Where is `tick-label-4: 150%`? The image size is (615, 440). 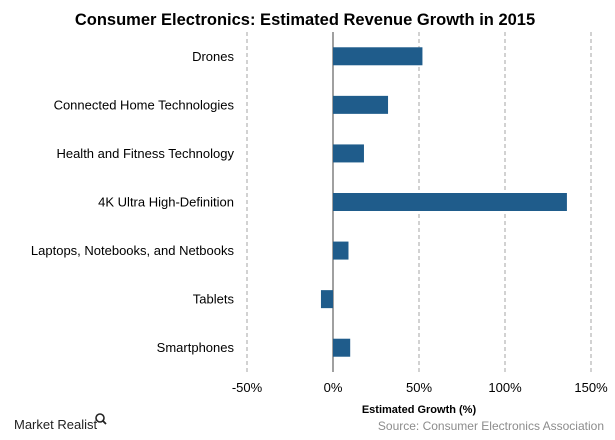
tick-label-4: 150% is located at coordinates (591, 387).